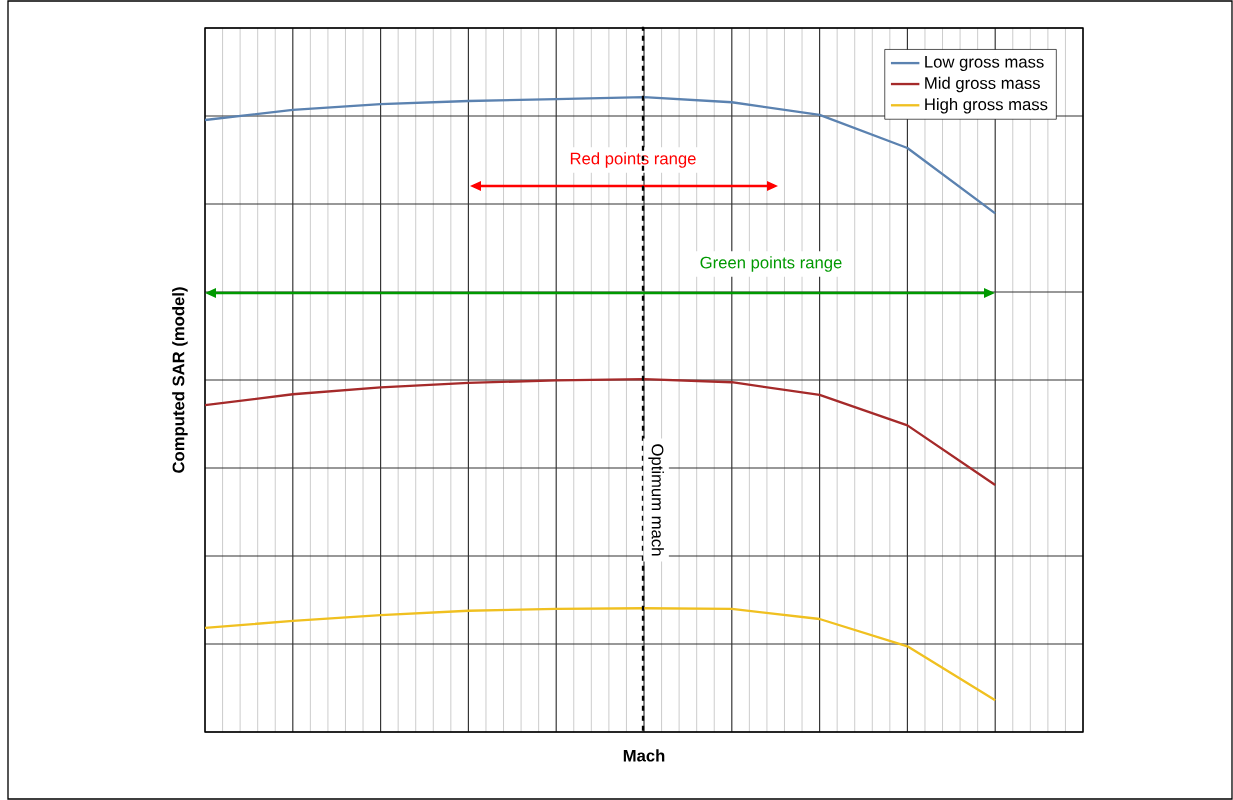 The height and width of the screenshot is (800, 1233). Describe the element at coordinates (771, 264) in the screenshot. I see `annotation: Green points range` at that location.